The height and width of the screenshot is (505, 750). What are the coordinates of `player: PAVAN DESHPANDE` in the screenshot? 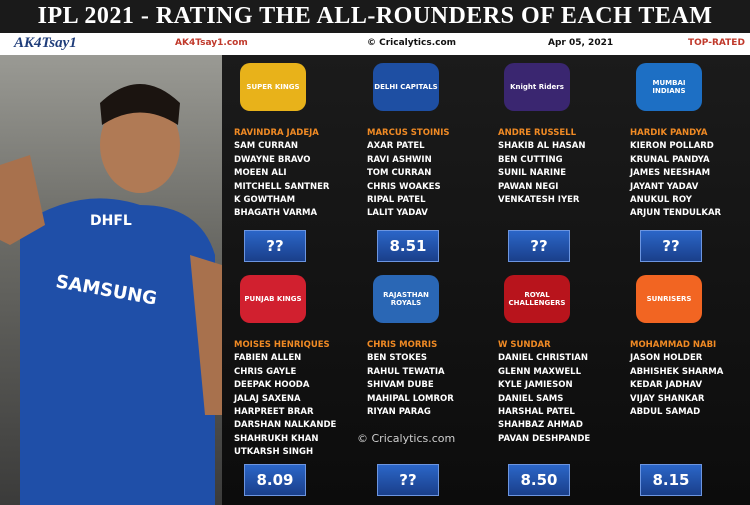 It's located at (544, 438).